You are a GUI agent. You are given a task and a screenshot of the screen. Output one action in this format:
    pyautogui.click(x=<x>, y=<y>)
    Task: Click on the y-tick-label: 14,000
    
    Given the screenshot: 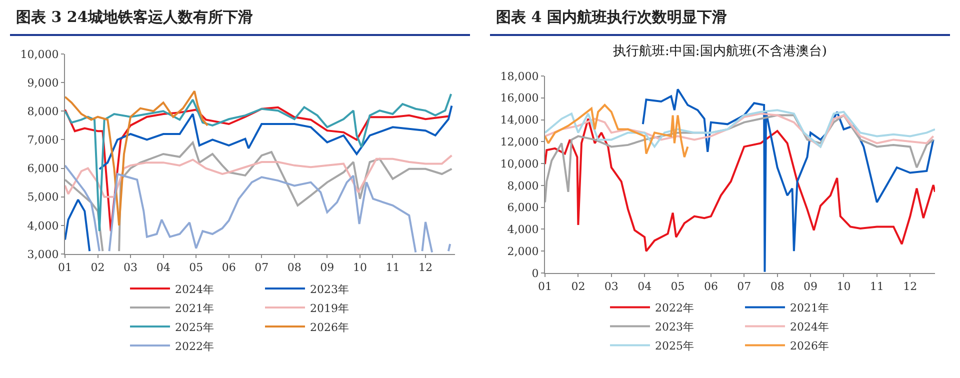 What is the action you would take?
    pyautogui.click(x=519, y=120)
    